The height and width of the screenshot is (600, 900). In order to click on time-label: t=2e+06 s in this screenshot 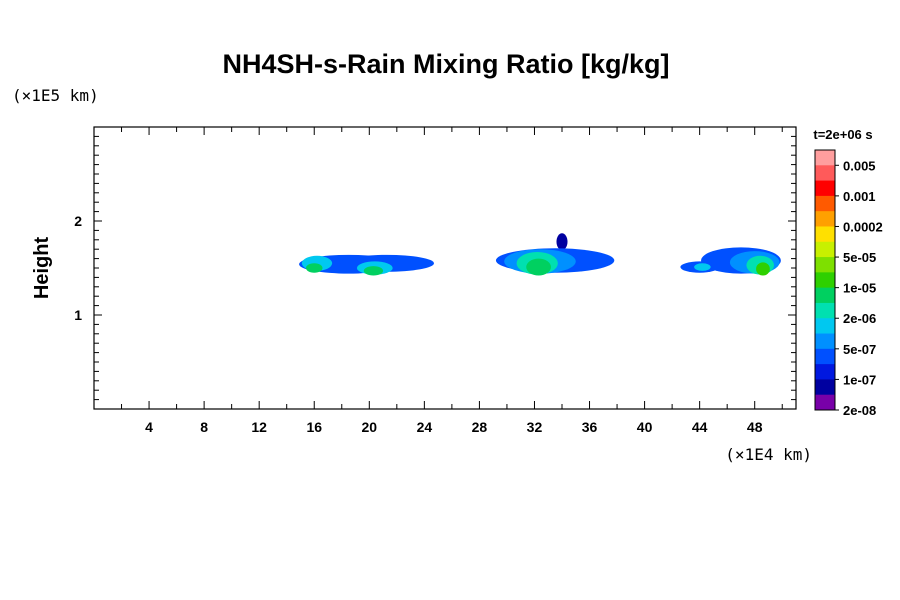, I will do `click(842, 134)`.